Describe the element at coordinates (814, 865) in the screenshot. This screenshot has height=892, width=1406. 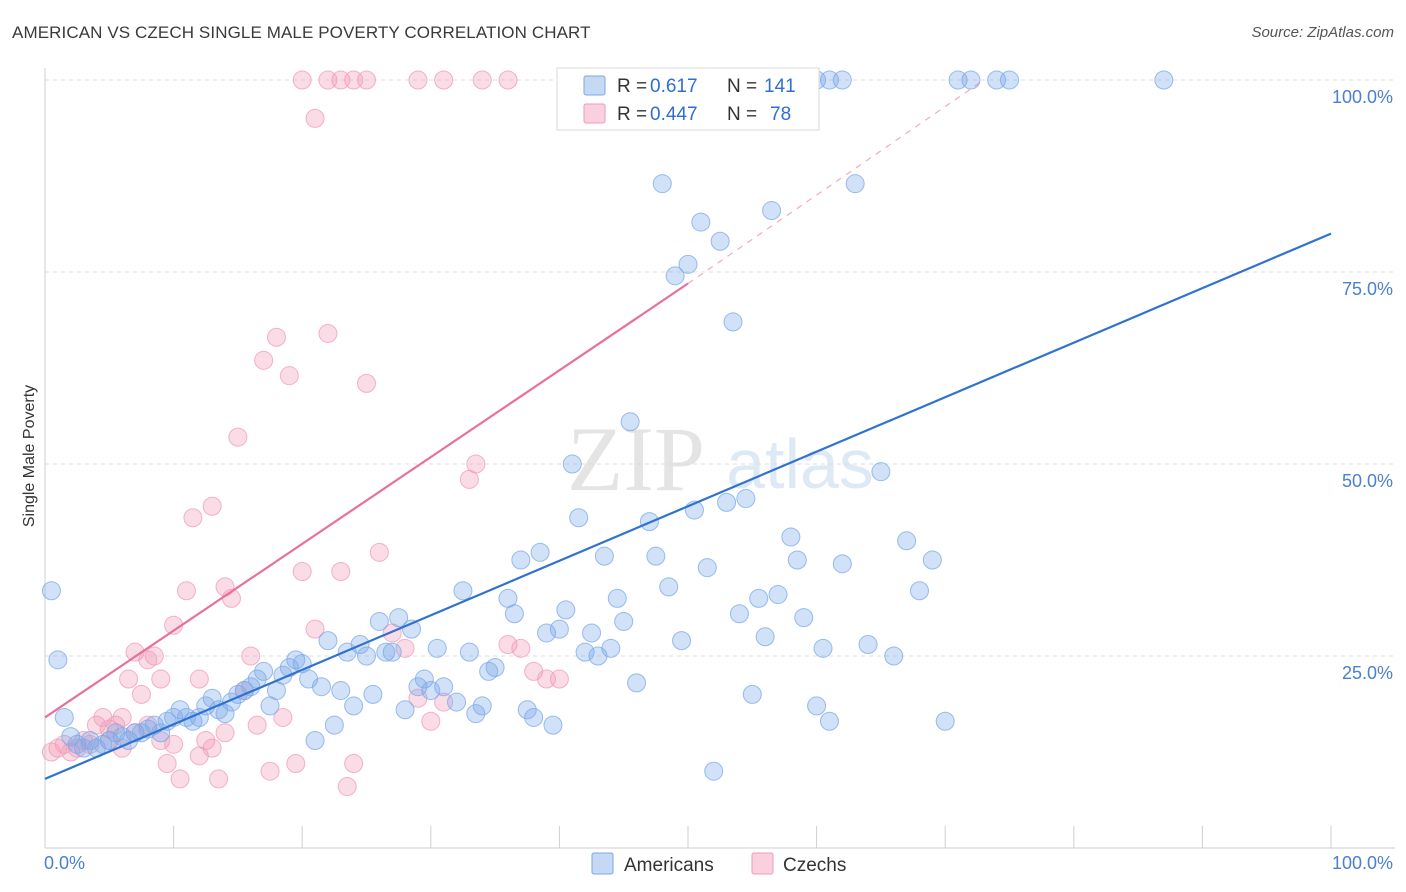
I see `bottom-legend-czechs: Czechs` at that location.